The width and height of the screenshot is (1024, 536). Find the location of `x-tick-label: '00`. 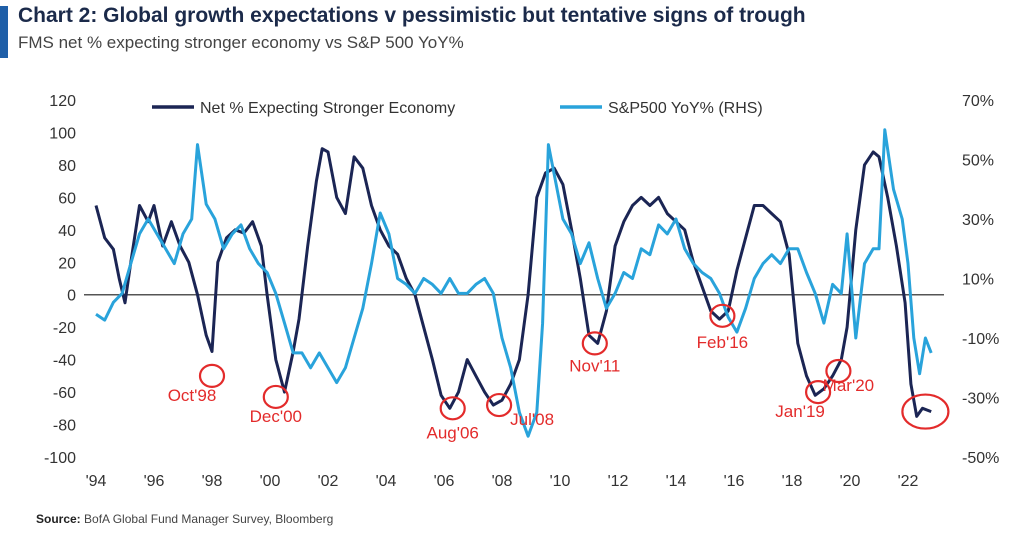

x-tick-label: '00 is located at coordinates (270, 481).